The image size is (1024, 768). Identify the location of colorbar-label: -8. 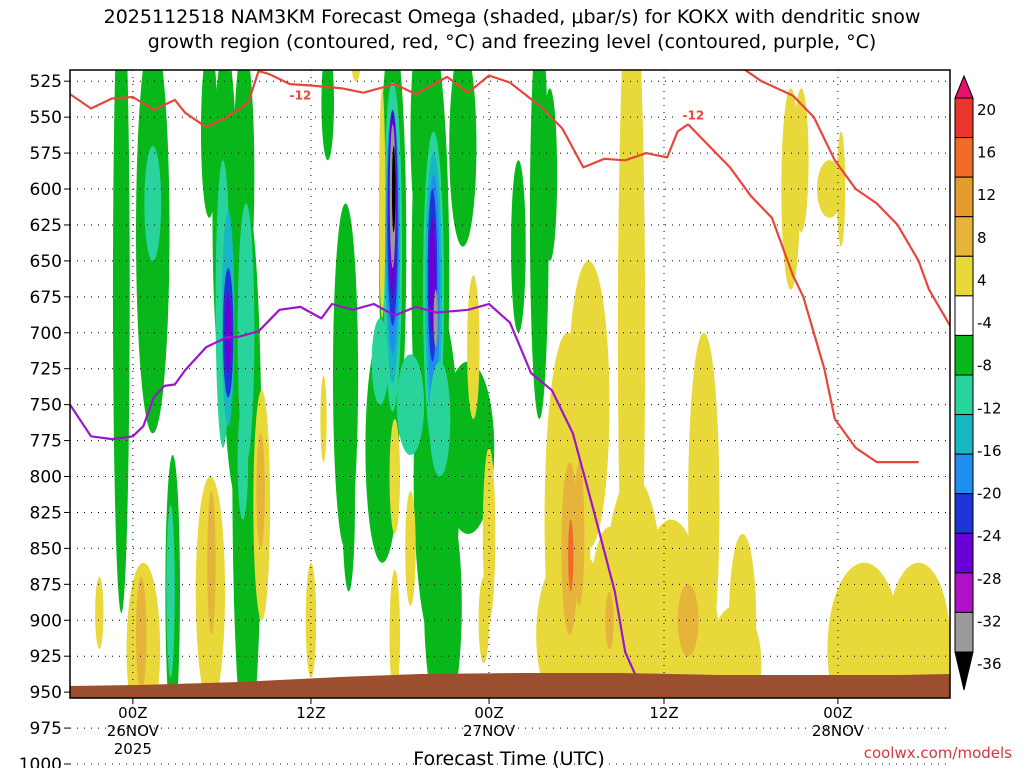
(984, 366).